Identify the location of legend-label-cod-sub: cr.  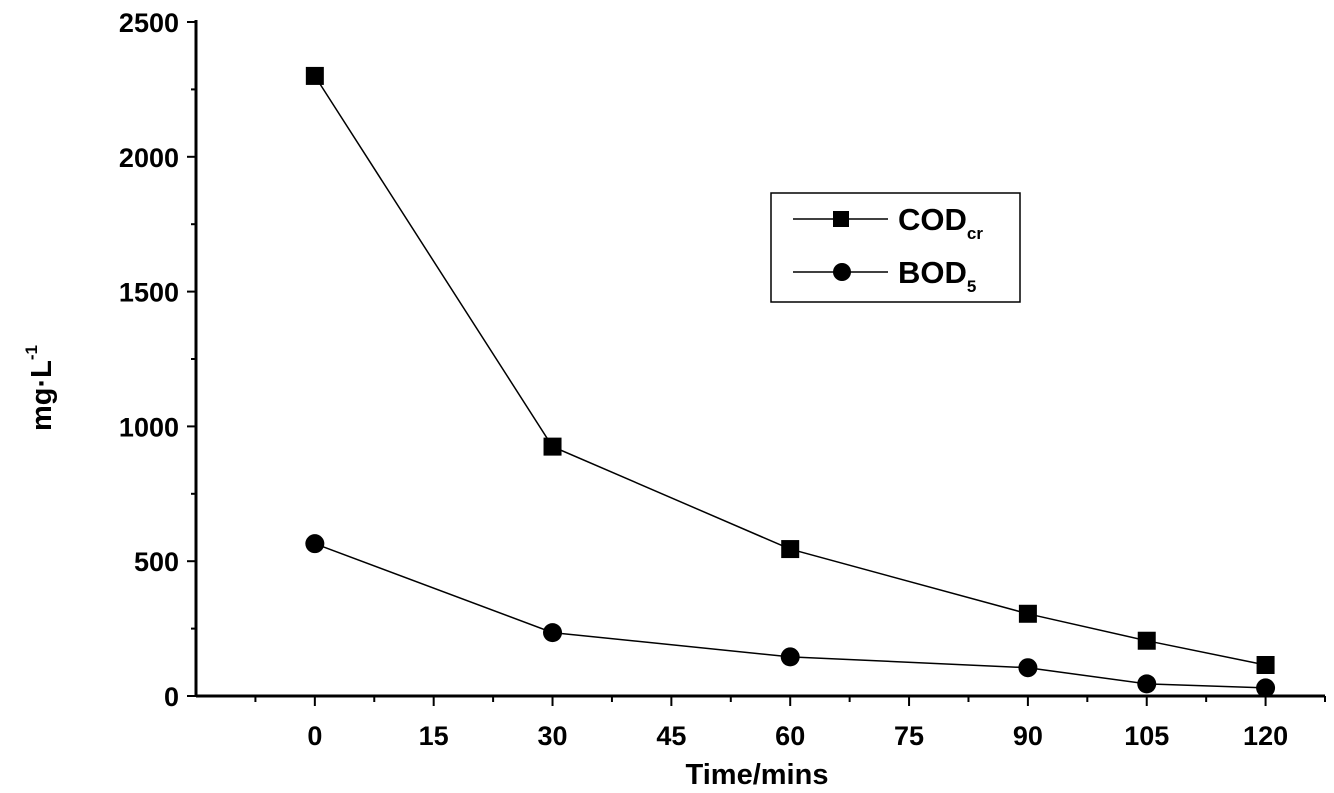
(975, 233).